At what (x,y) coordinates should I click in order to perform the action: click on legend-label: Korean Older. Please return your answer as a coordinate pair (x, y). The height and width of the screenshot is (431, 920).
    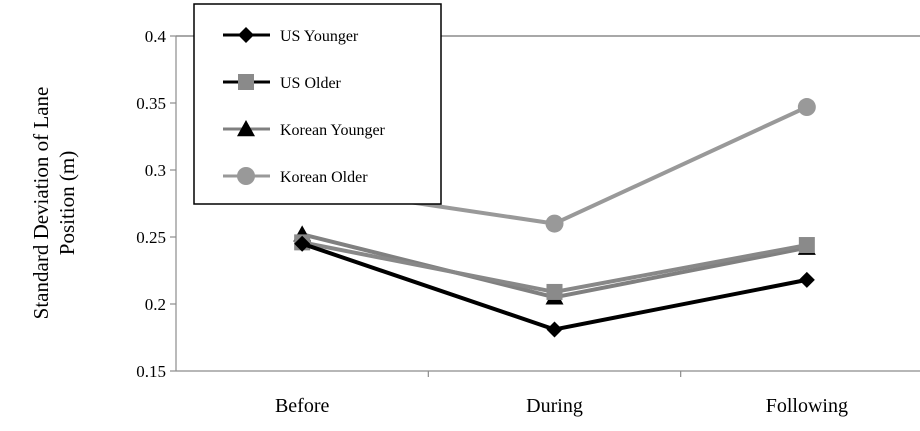
    Looking at the image, I should click on (324, 177).